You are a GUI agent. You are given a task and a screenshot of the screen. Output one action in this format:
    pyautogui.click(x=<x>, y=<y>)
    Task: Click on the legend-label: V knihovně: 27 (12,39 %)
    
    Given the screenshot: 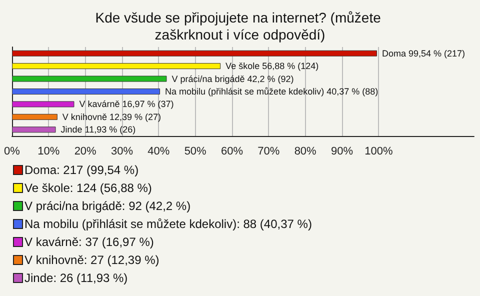 What is the action you would take?
    pyautogui.click(x=92, y=260)
    